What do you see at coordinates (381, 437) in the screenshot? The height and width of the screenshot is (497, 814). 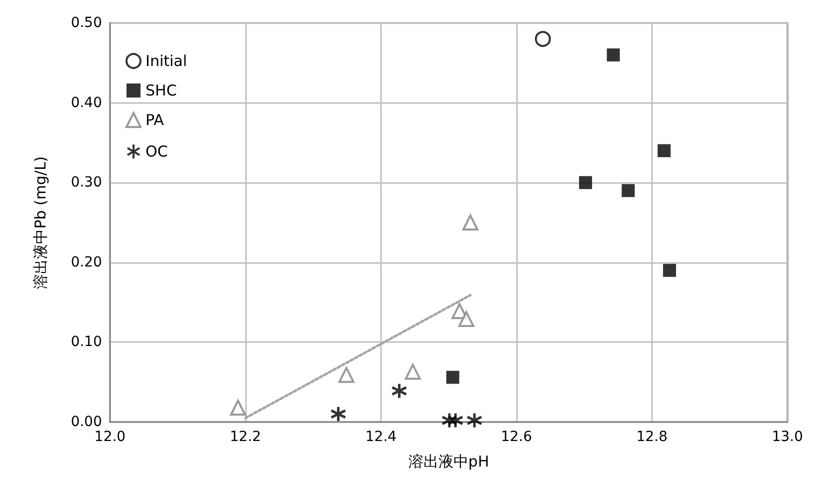 I see `x-tick-label: 12.4` at bounding box center [381, 437].